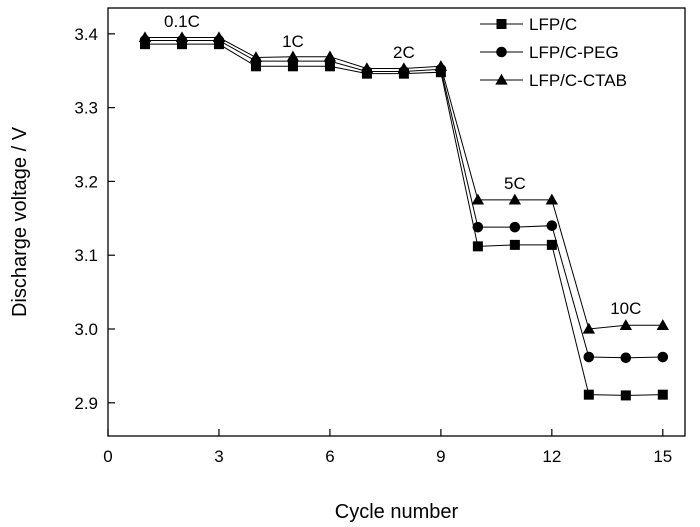  I want to click on y-tick-label: 2.9, so click(86, 403).